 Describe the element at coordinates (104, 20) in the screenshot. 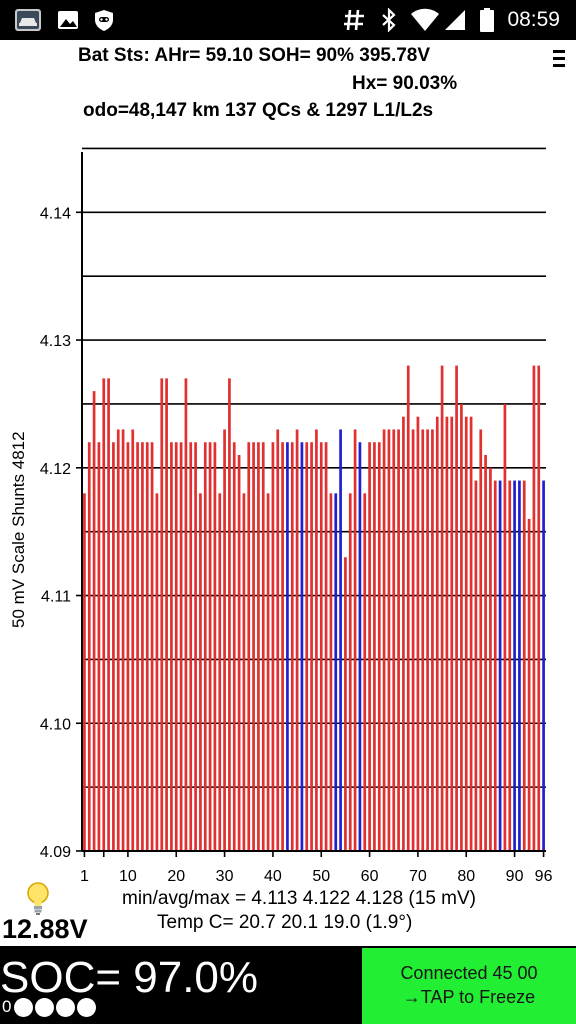

I see `vpn-shield-icon` at that location.